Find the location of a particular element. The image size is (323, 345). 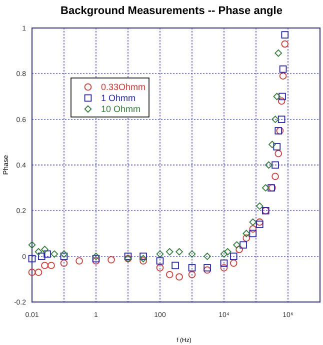

legend-label: 0.33Ohmm is located at coordinates (123, 87).